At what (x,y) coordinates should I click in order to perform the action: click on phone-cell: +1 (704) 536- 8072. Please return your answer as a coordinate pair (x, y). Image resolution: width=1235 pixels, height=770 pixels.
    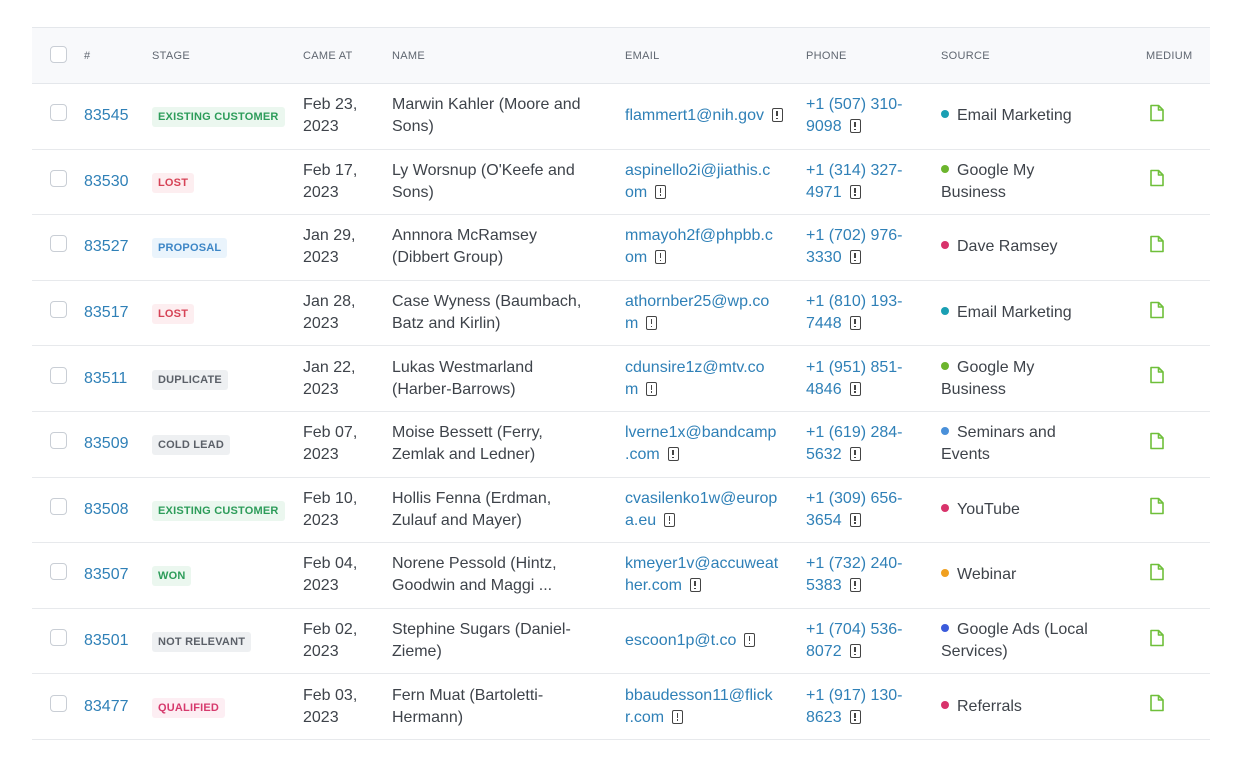
    Looking at the image, I should click on (854, 640).